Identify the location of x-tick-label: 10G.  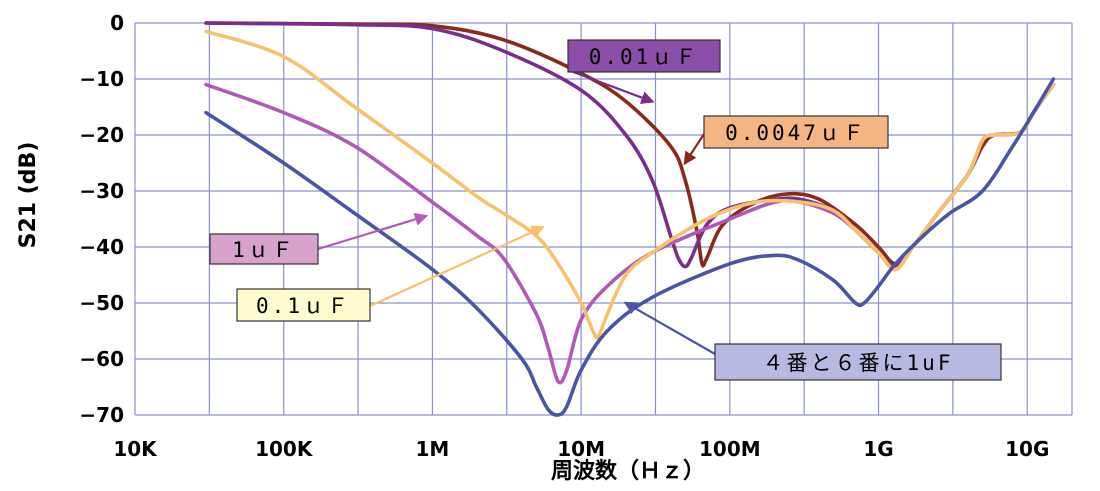
(1027, 449).